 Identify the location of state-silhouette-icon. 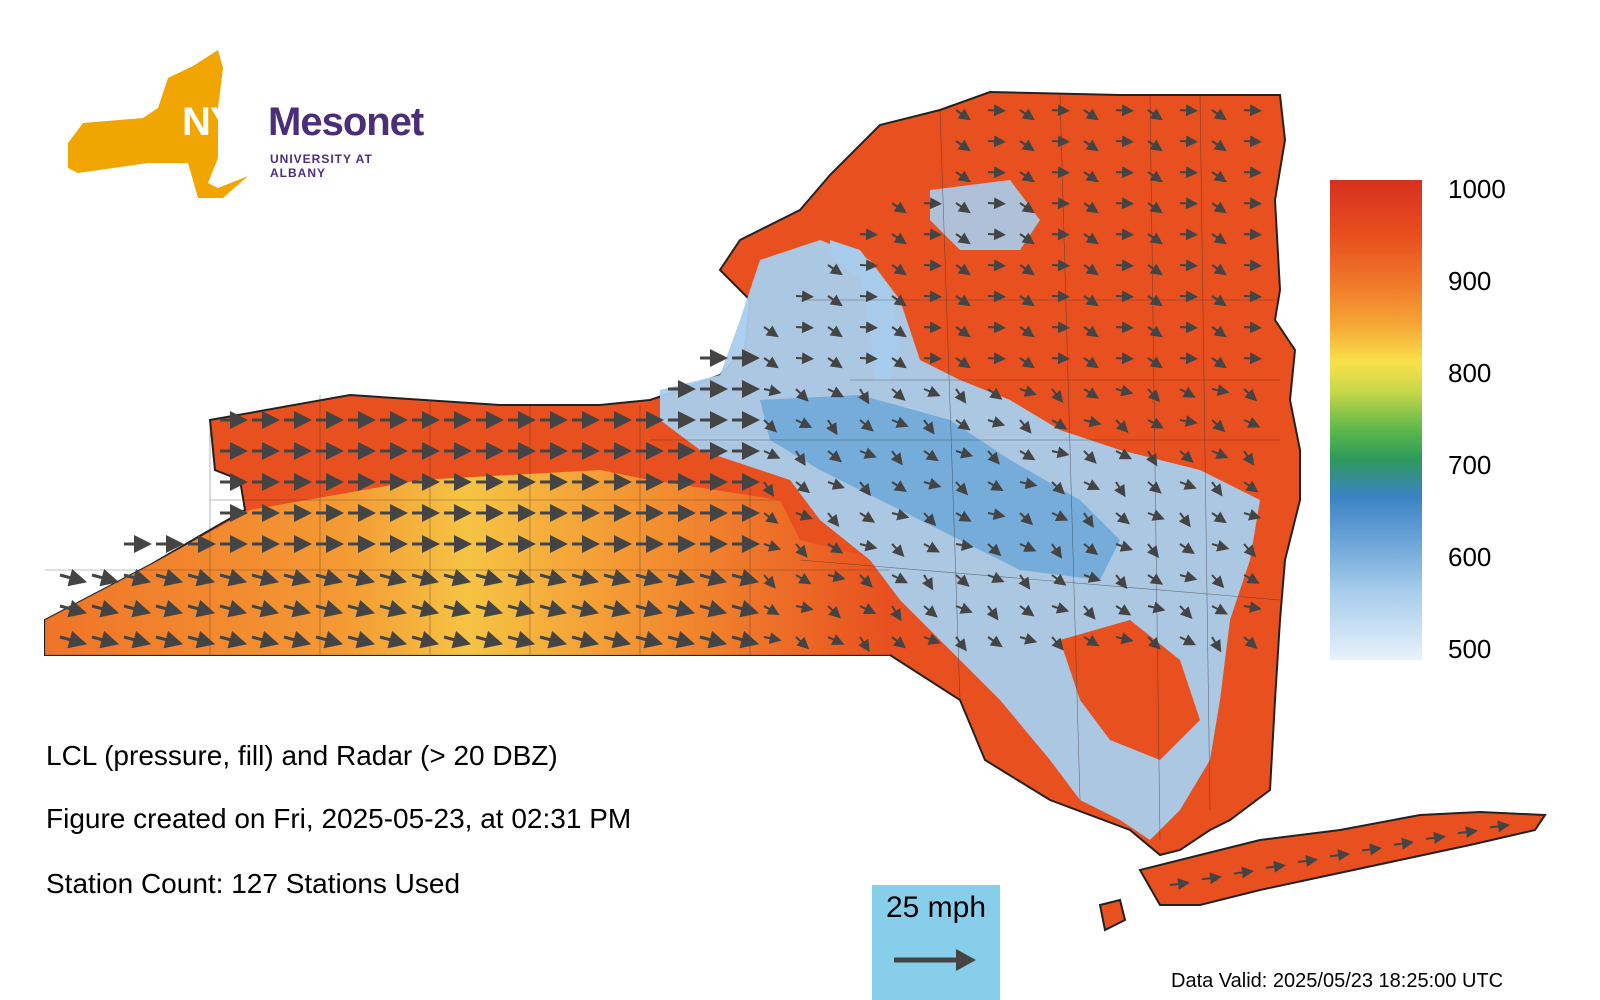
(158, 124).